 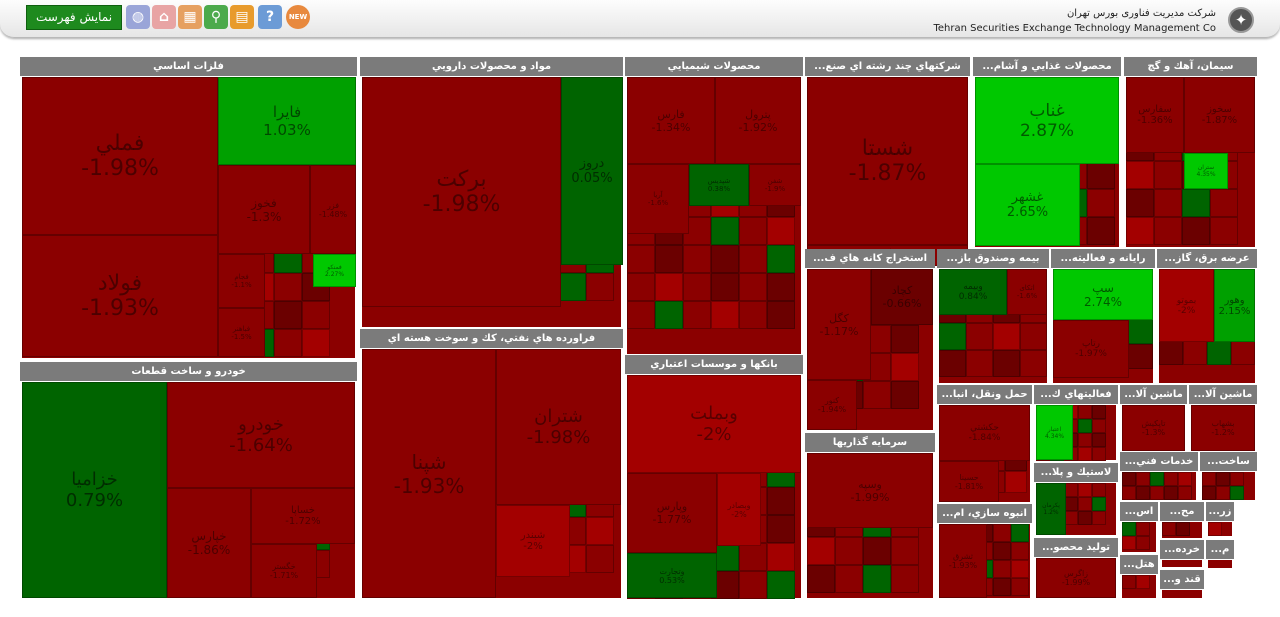 What do you see at coordinates (333, 209) in the screenshot?
I see `stock-tile: فزر -1.48%` at bounding box center [333, 209].